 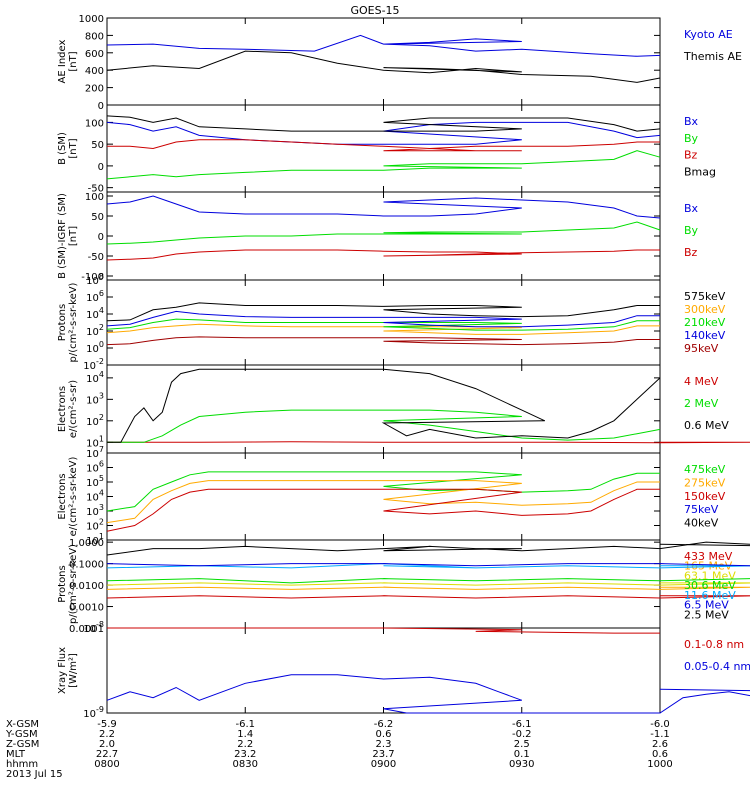 What do you see at coordinates (94, 36) in the screenshot?
I see `y-tick-label: 800` at bounding box center [94, 36].